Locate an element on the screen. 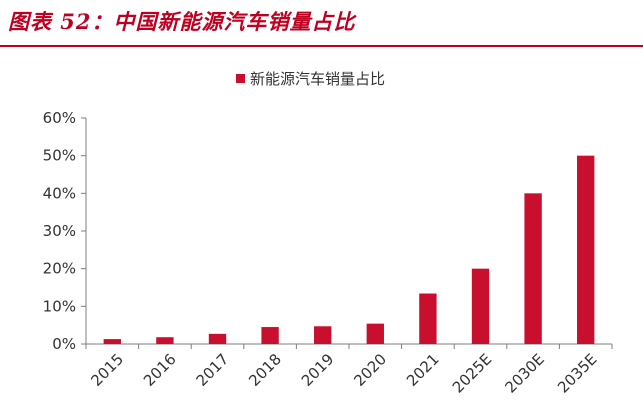 This screenshot has height=418, width=643. legend-label: 新能源汽车销量占比 is located at coordinates (317, 79).